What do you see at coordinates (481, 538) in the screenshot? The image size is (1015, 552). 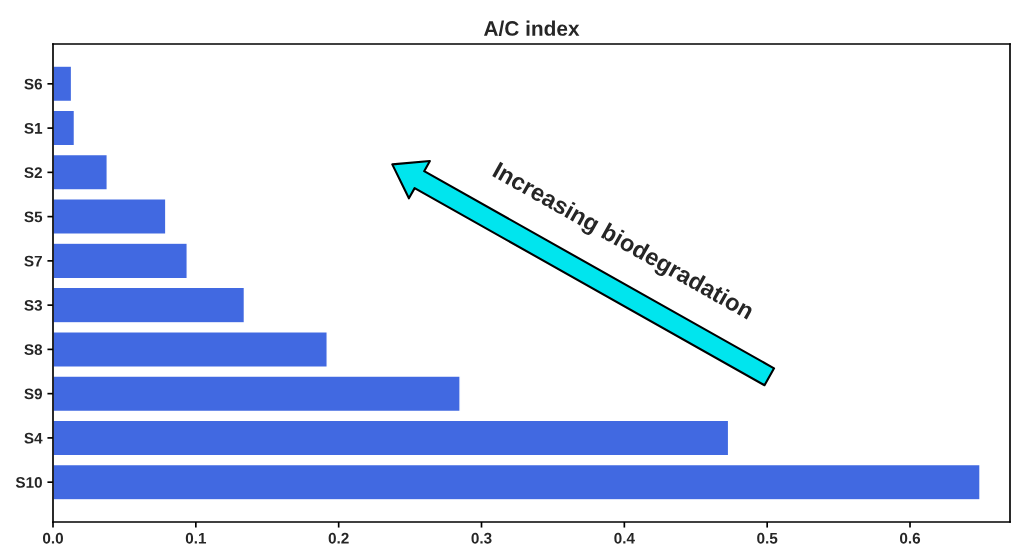 I see `x-tick-label: 0.3` at bounding box center [481, 538].